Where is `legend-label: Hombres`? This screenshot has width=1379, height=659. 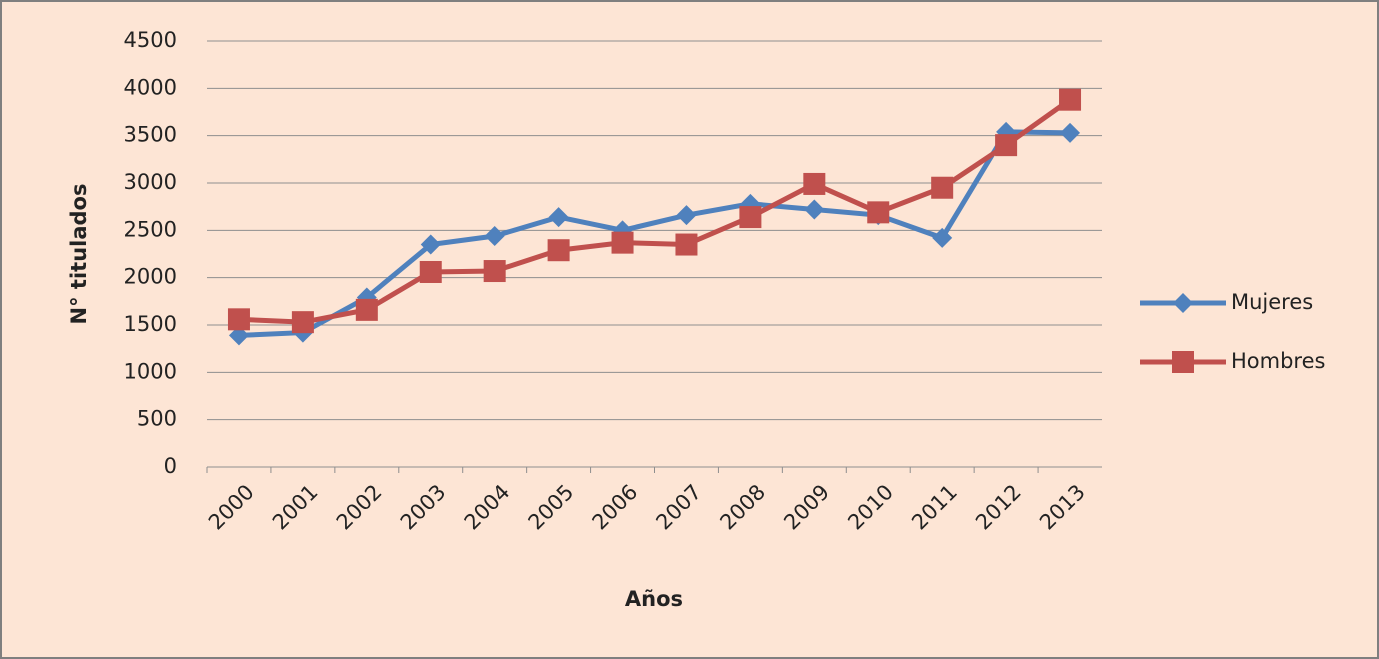
legend-label: Hombres is located at coordinates (1278, 361).